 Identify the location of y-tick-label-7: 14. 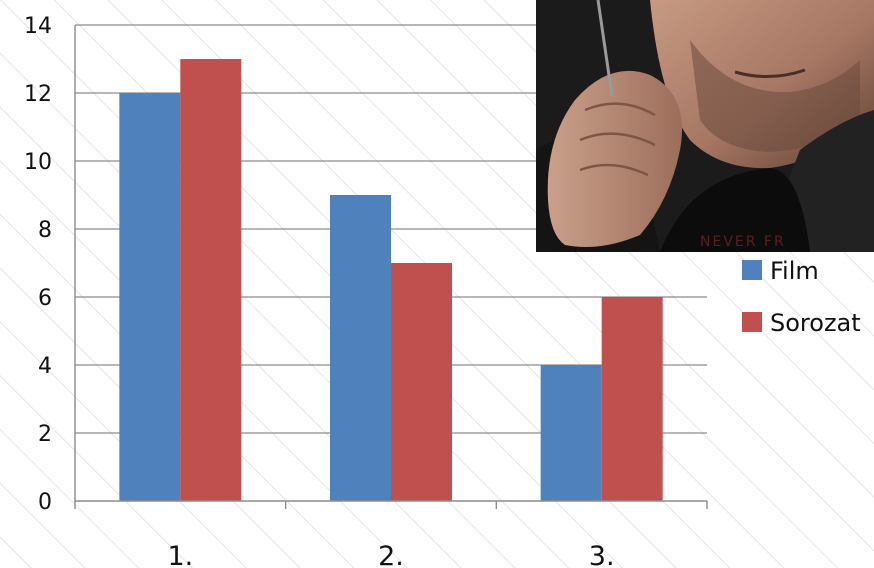
(38, 26).